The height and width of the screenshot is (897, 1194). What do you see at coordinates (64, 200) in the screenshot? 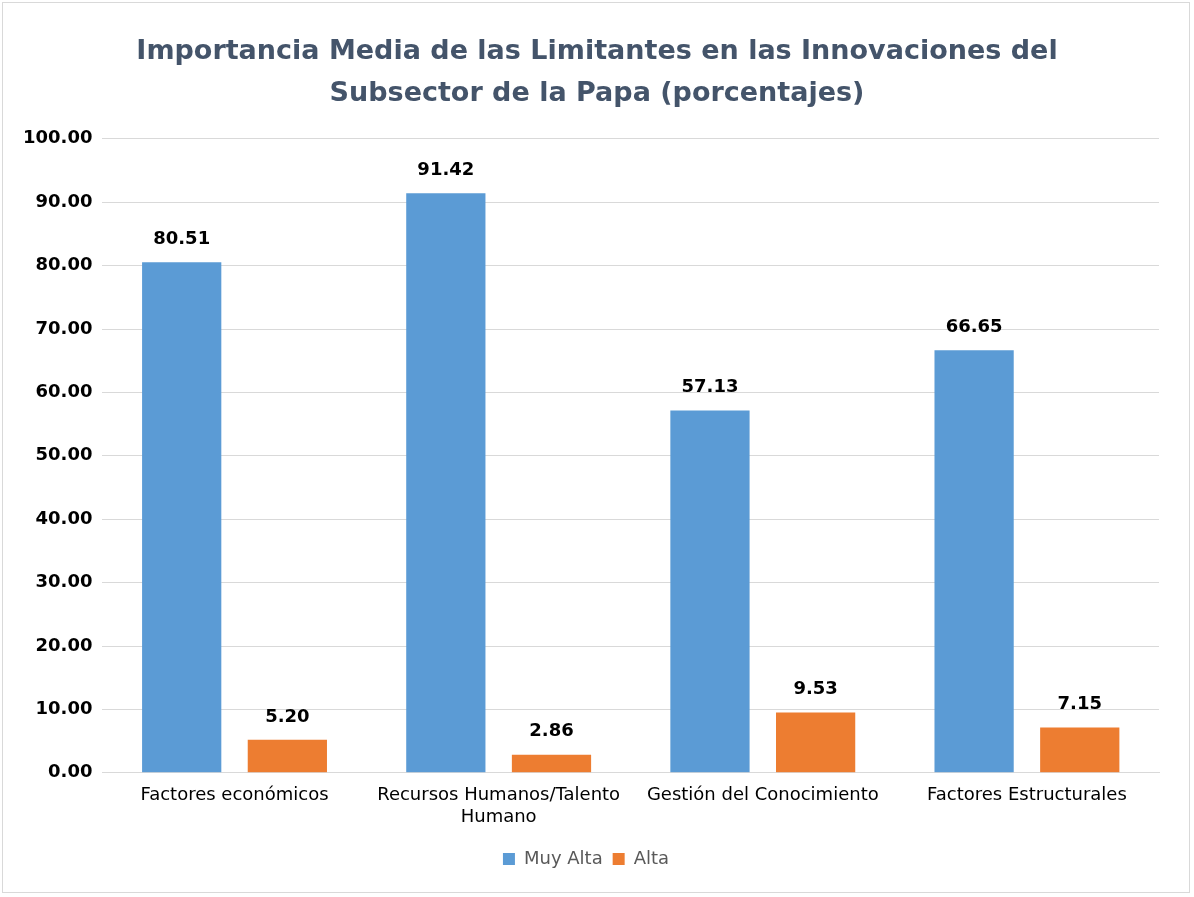
I see `y-tick-label: 90.00` at bounding box center [64, 200].